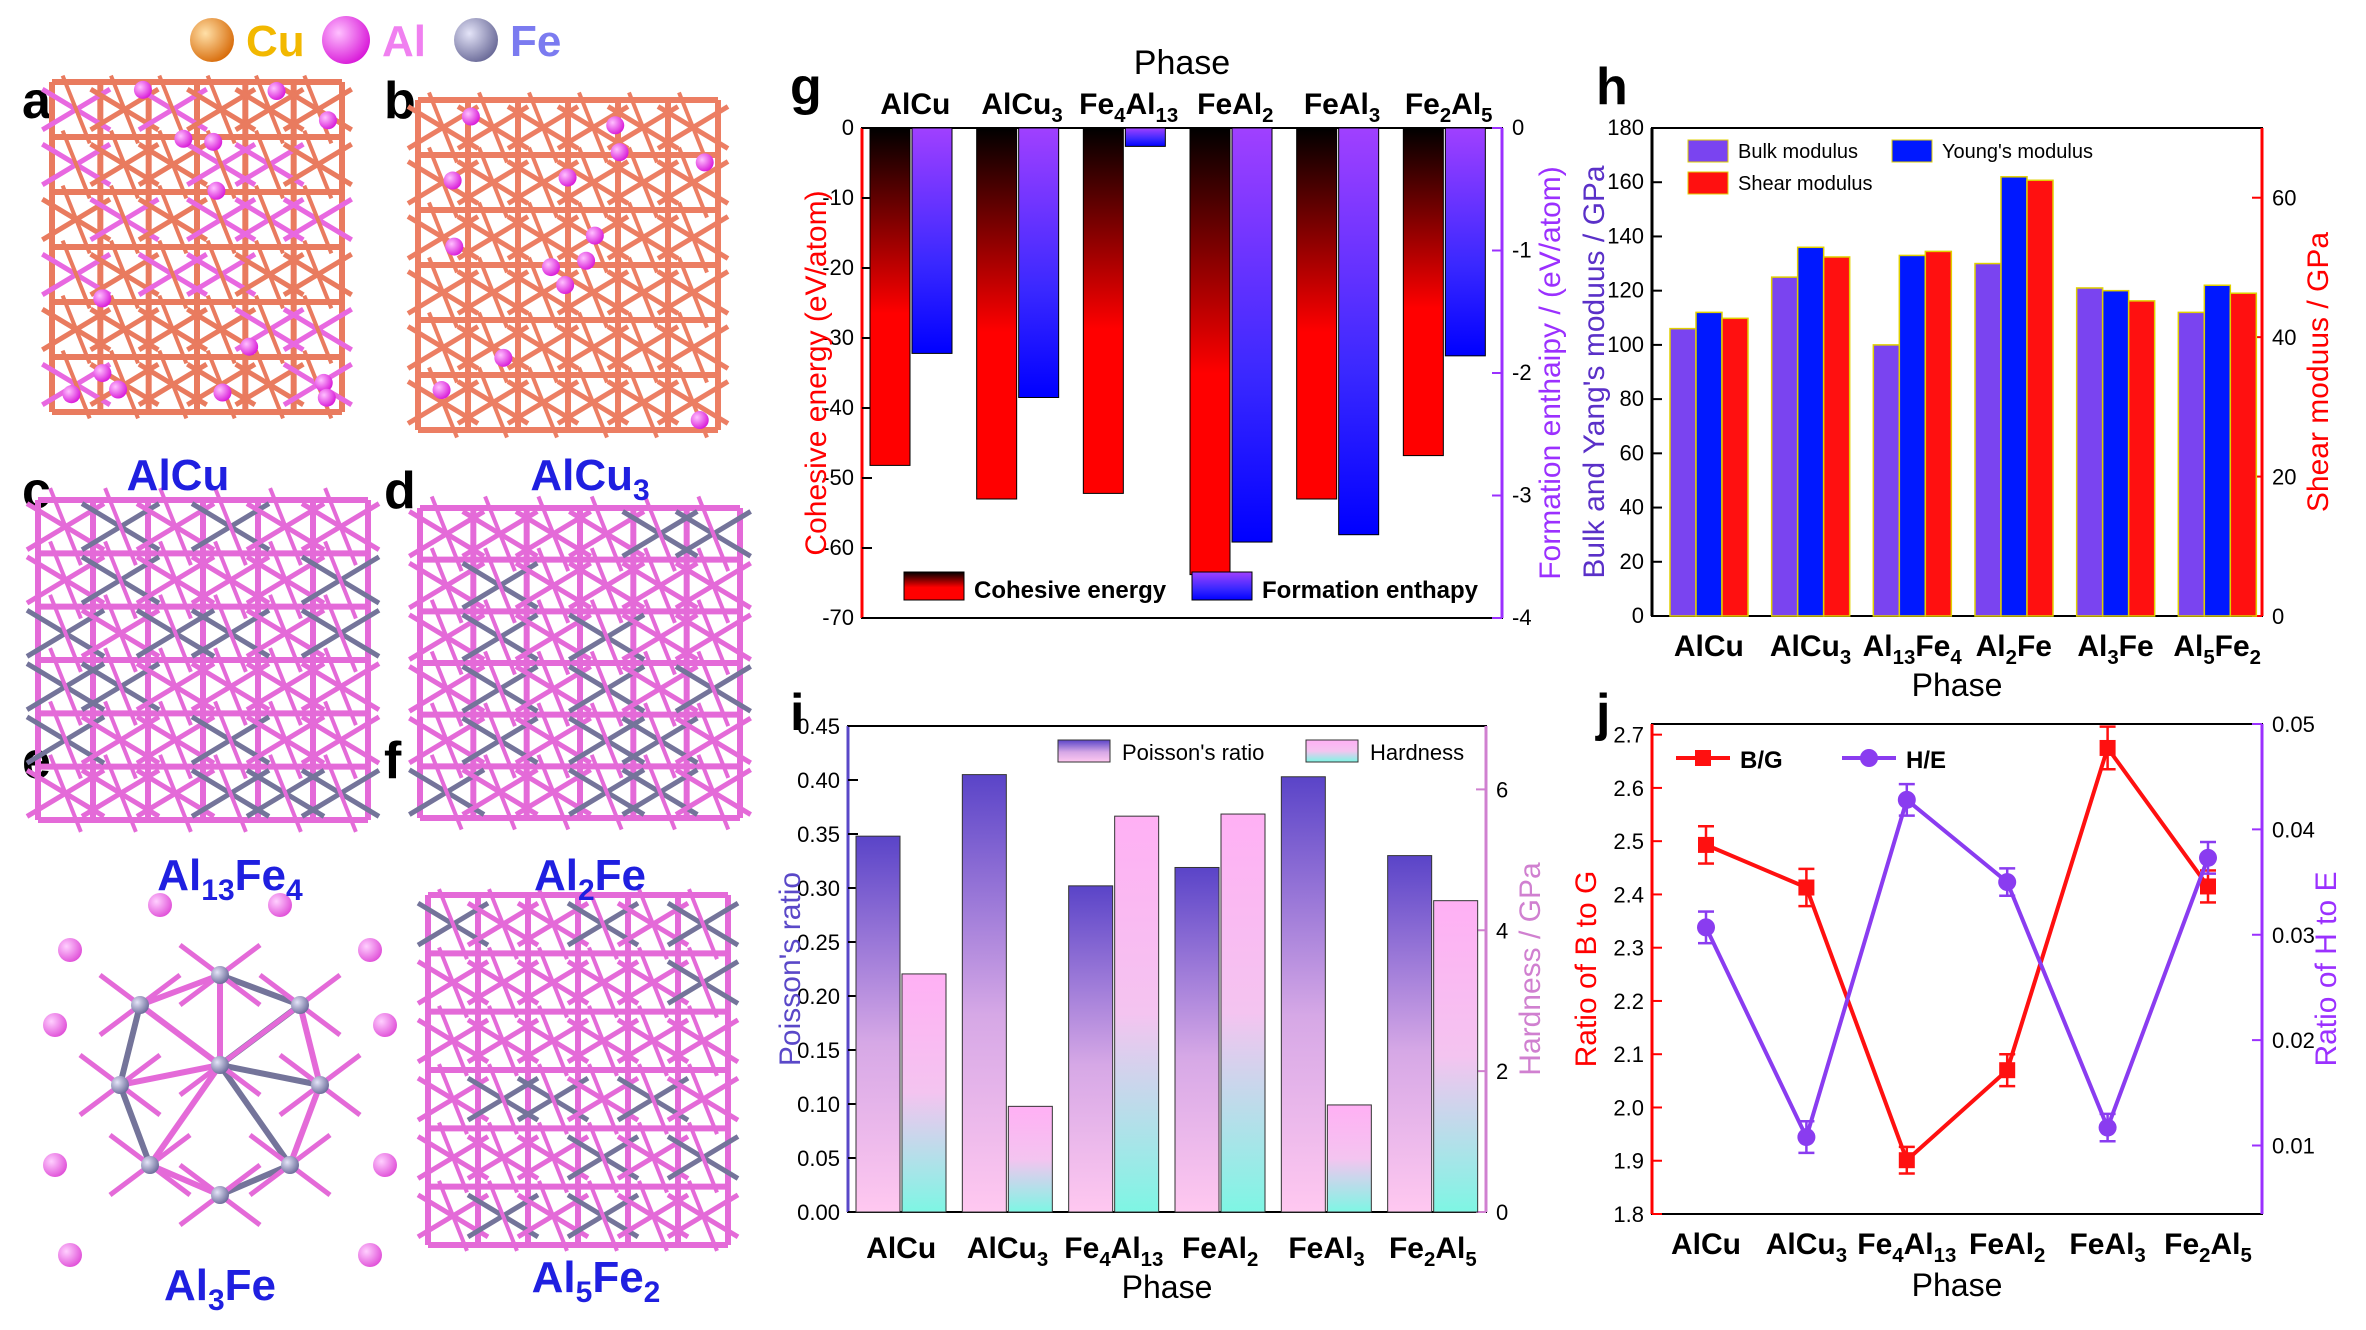 The image size is (2366, 1330). I want to click on x-category-label: Al5Fe2, so click(2217, 649).